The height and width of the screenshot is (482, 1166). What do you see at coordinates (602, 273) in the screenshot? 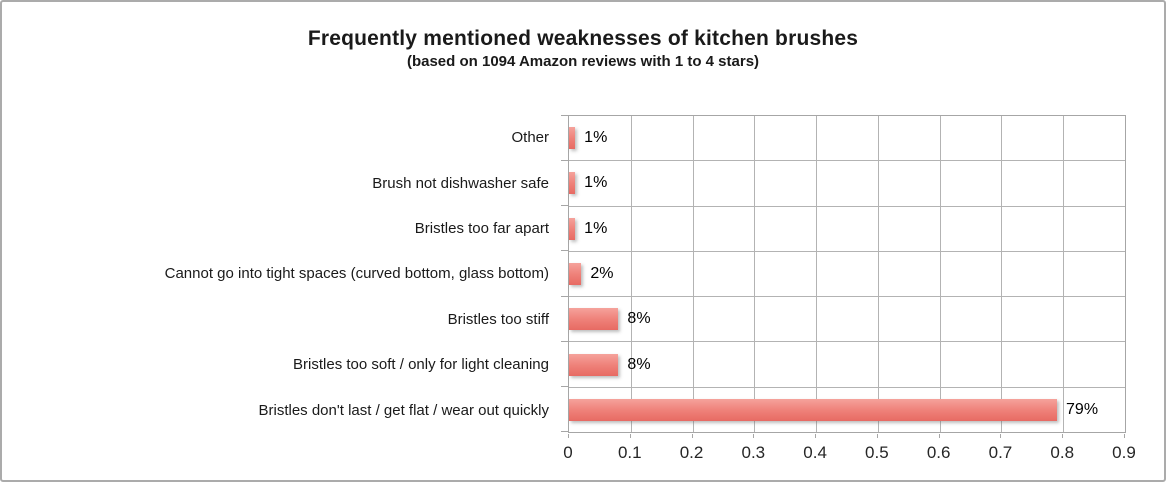
I see `value-label: 2%` at bounding box center [602, 273].